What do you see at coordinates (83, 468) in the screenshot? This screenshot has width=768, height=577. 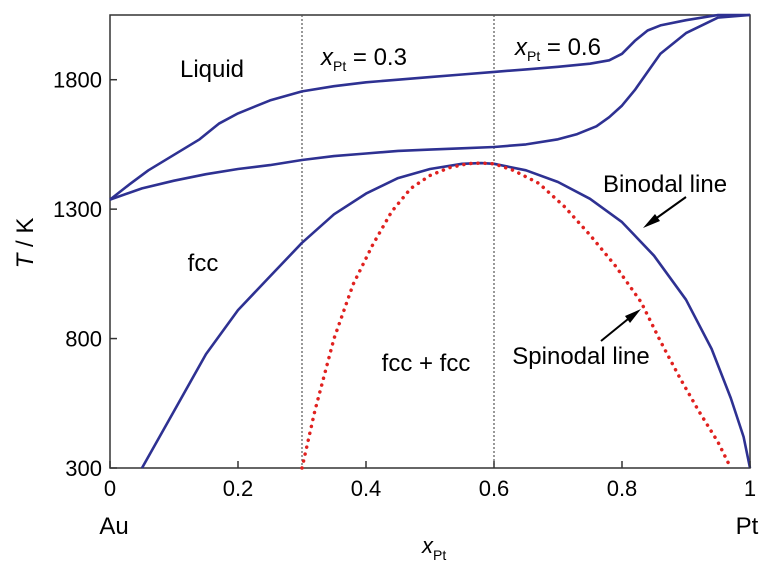 I see `y-tick-label: 300` at bounding box center [83, 468].